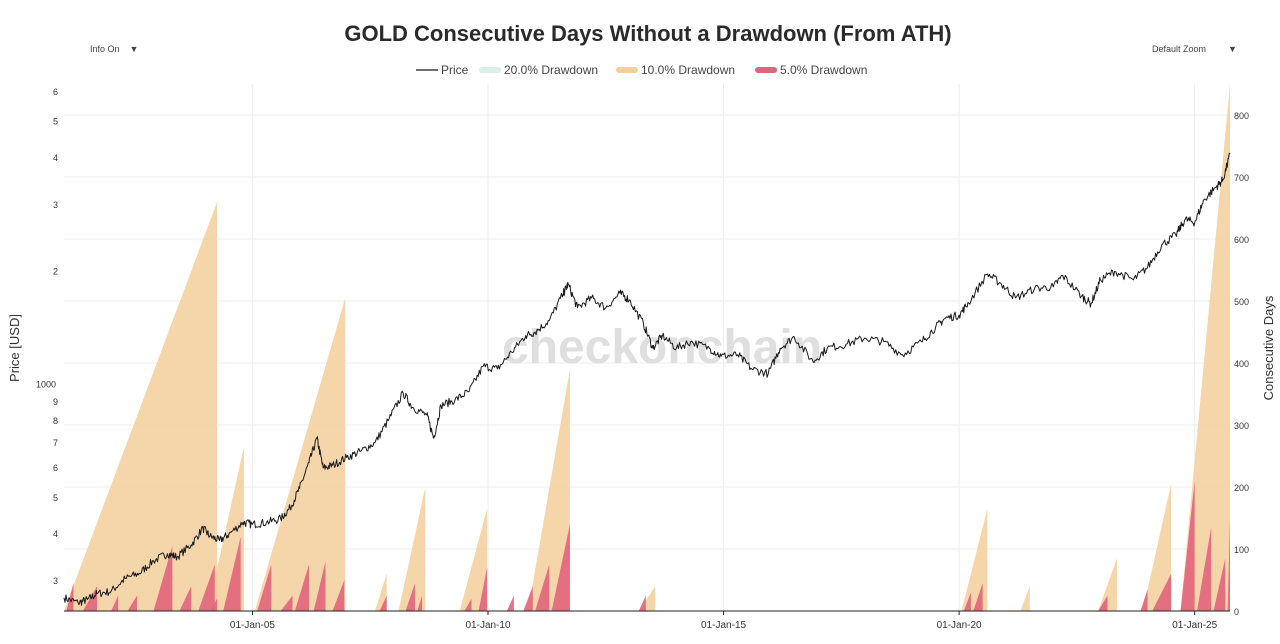 The width and height of the screenshot is (1280, 644). What do you see at coordinates (105, 49) in the screenshot?
I see `info-toggle-label: Info On` at bounding box center [105, 49].